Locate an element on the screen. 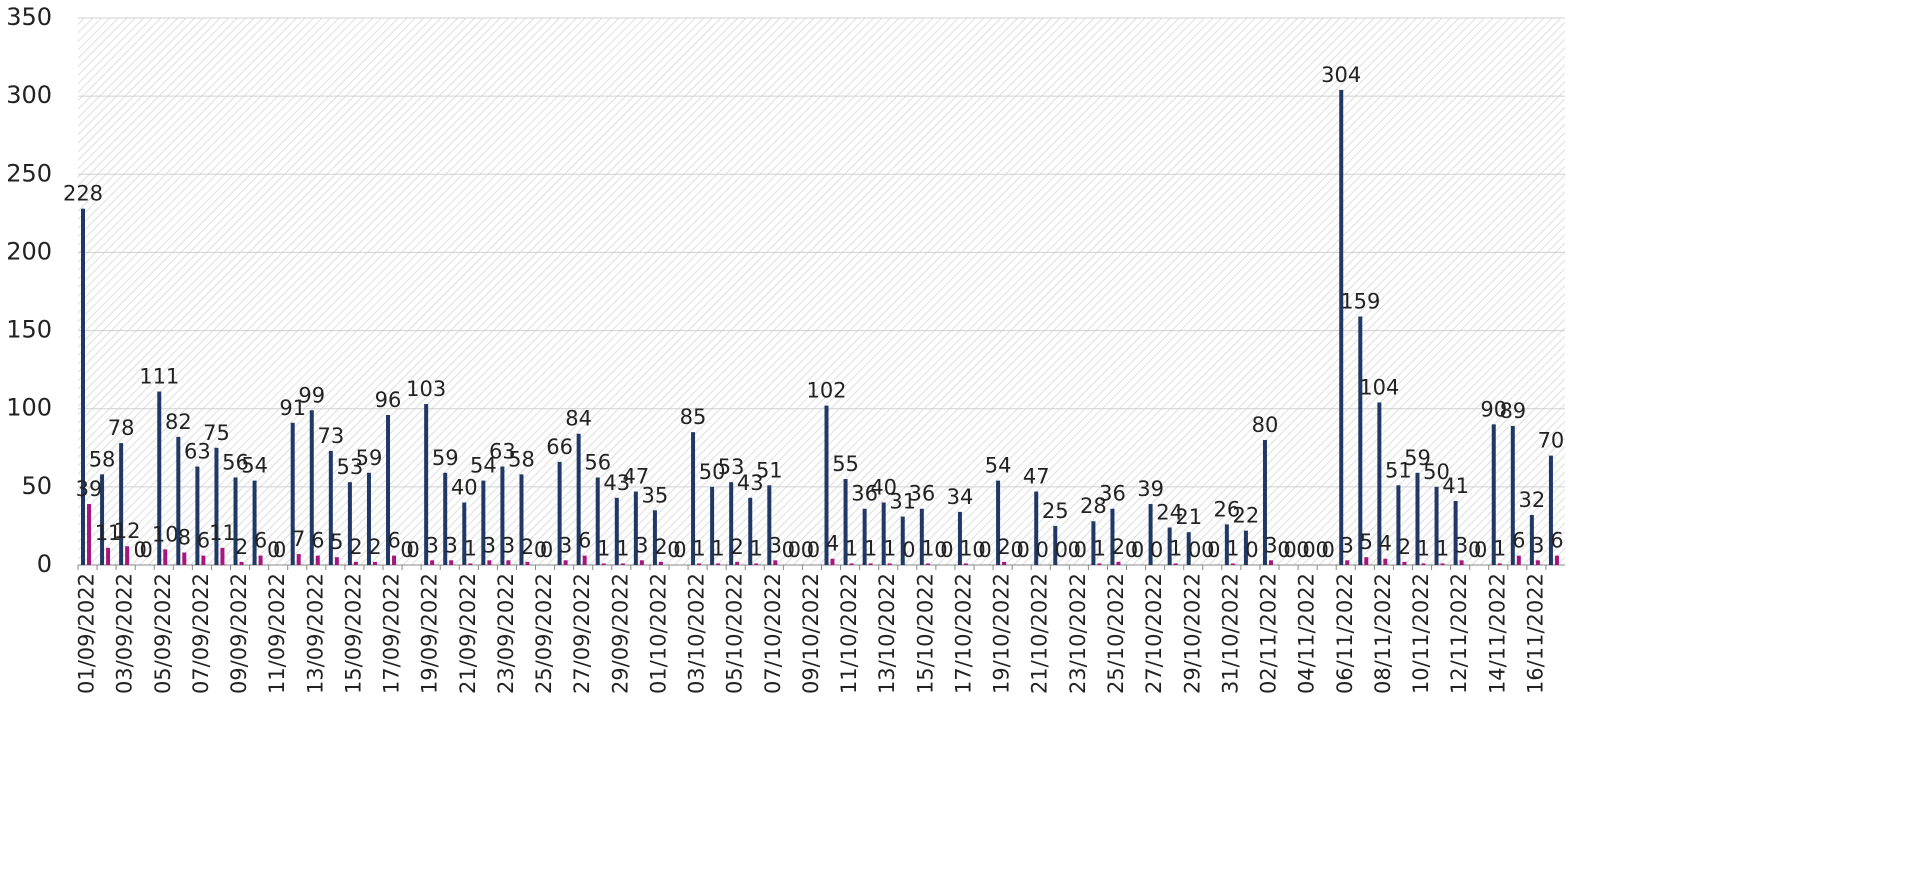  x-tick-label: 09/09/2022 is located at coordinates (239, 633).